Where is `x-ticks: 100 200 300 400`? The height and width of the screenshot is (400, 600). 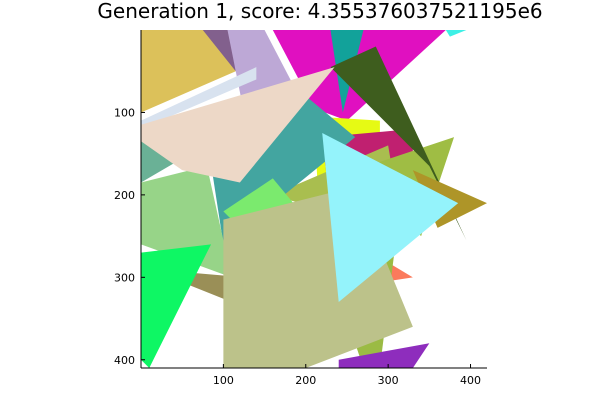 x-ticks: 100 200 300 400 is located at coordinates (347, 375).